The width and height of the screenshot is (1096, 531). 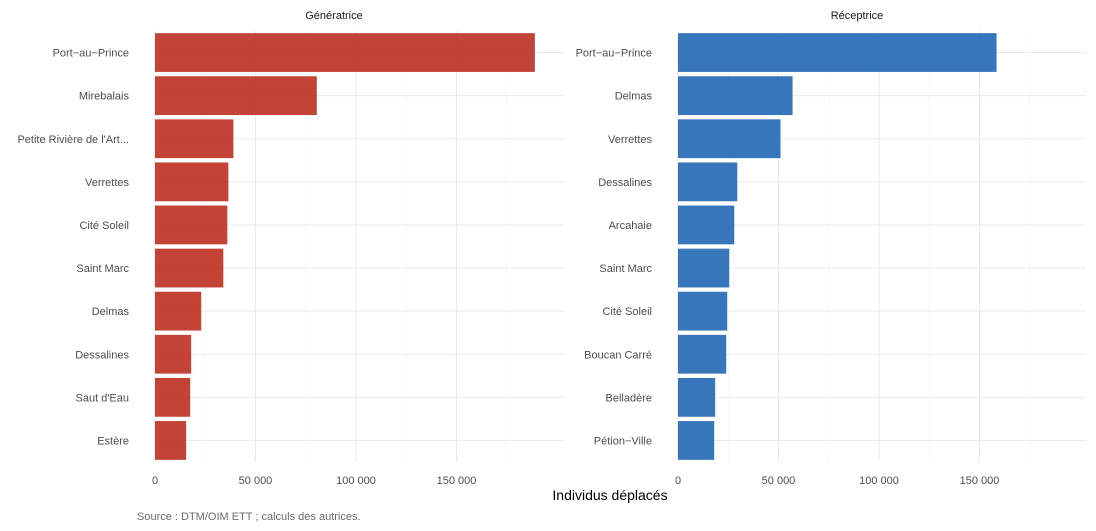 What do you see at coordinates (113, 441) in the screenshot?
I see `y-tick-label: Estère` at bounding box center [113, 441].